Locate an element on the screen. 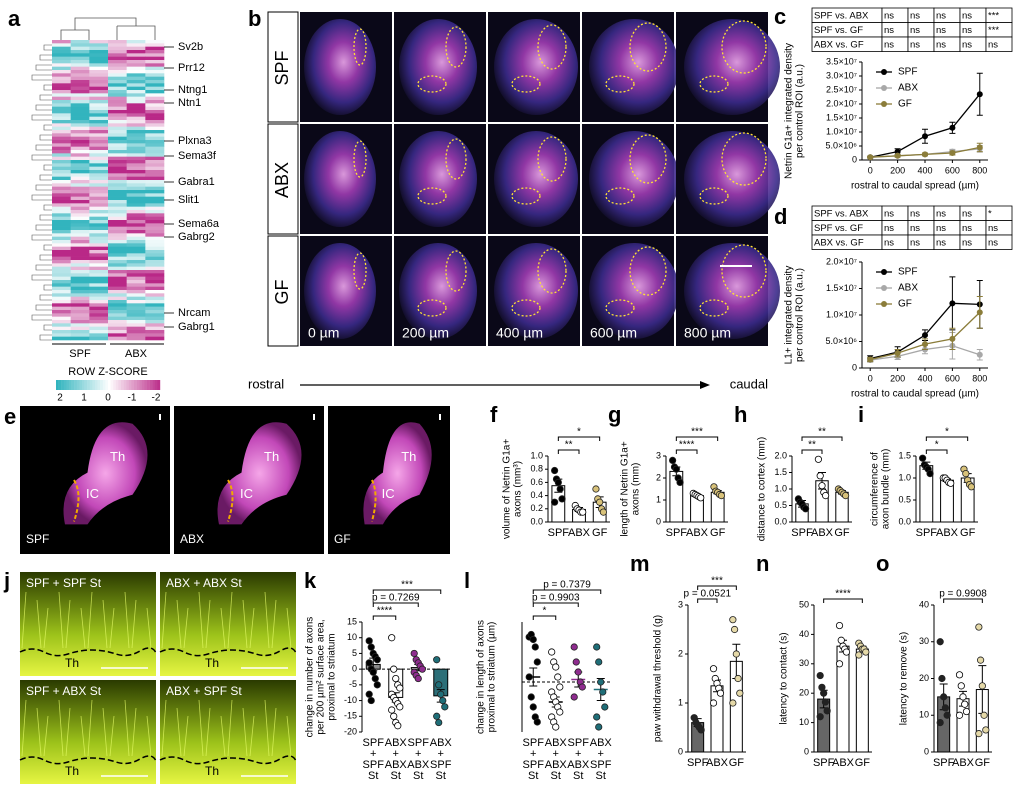 Image resolution: width=1016 pixels, height=798 pixels. y-tick-label: 1.5×10⁷ is located at coordinates (841, 288).